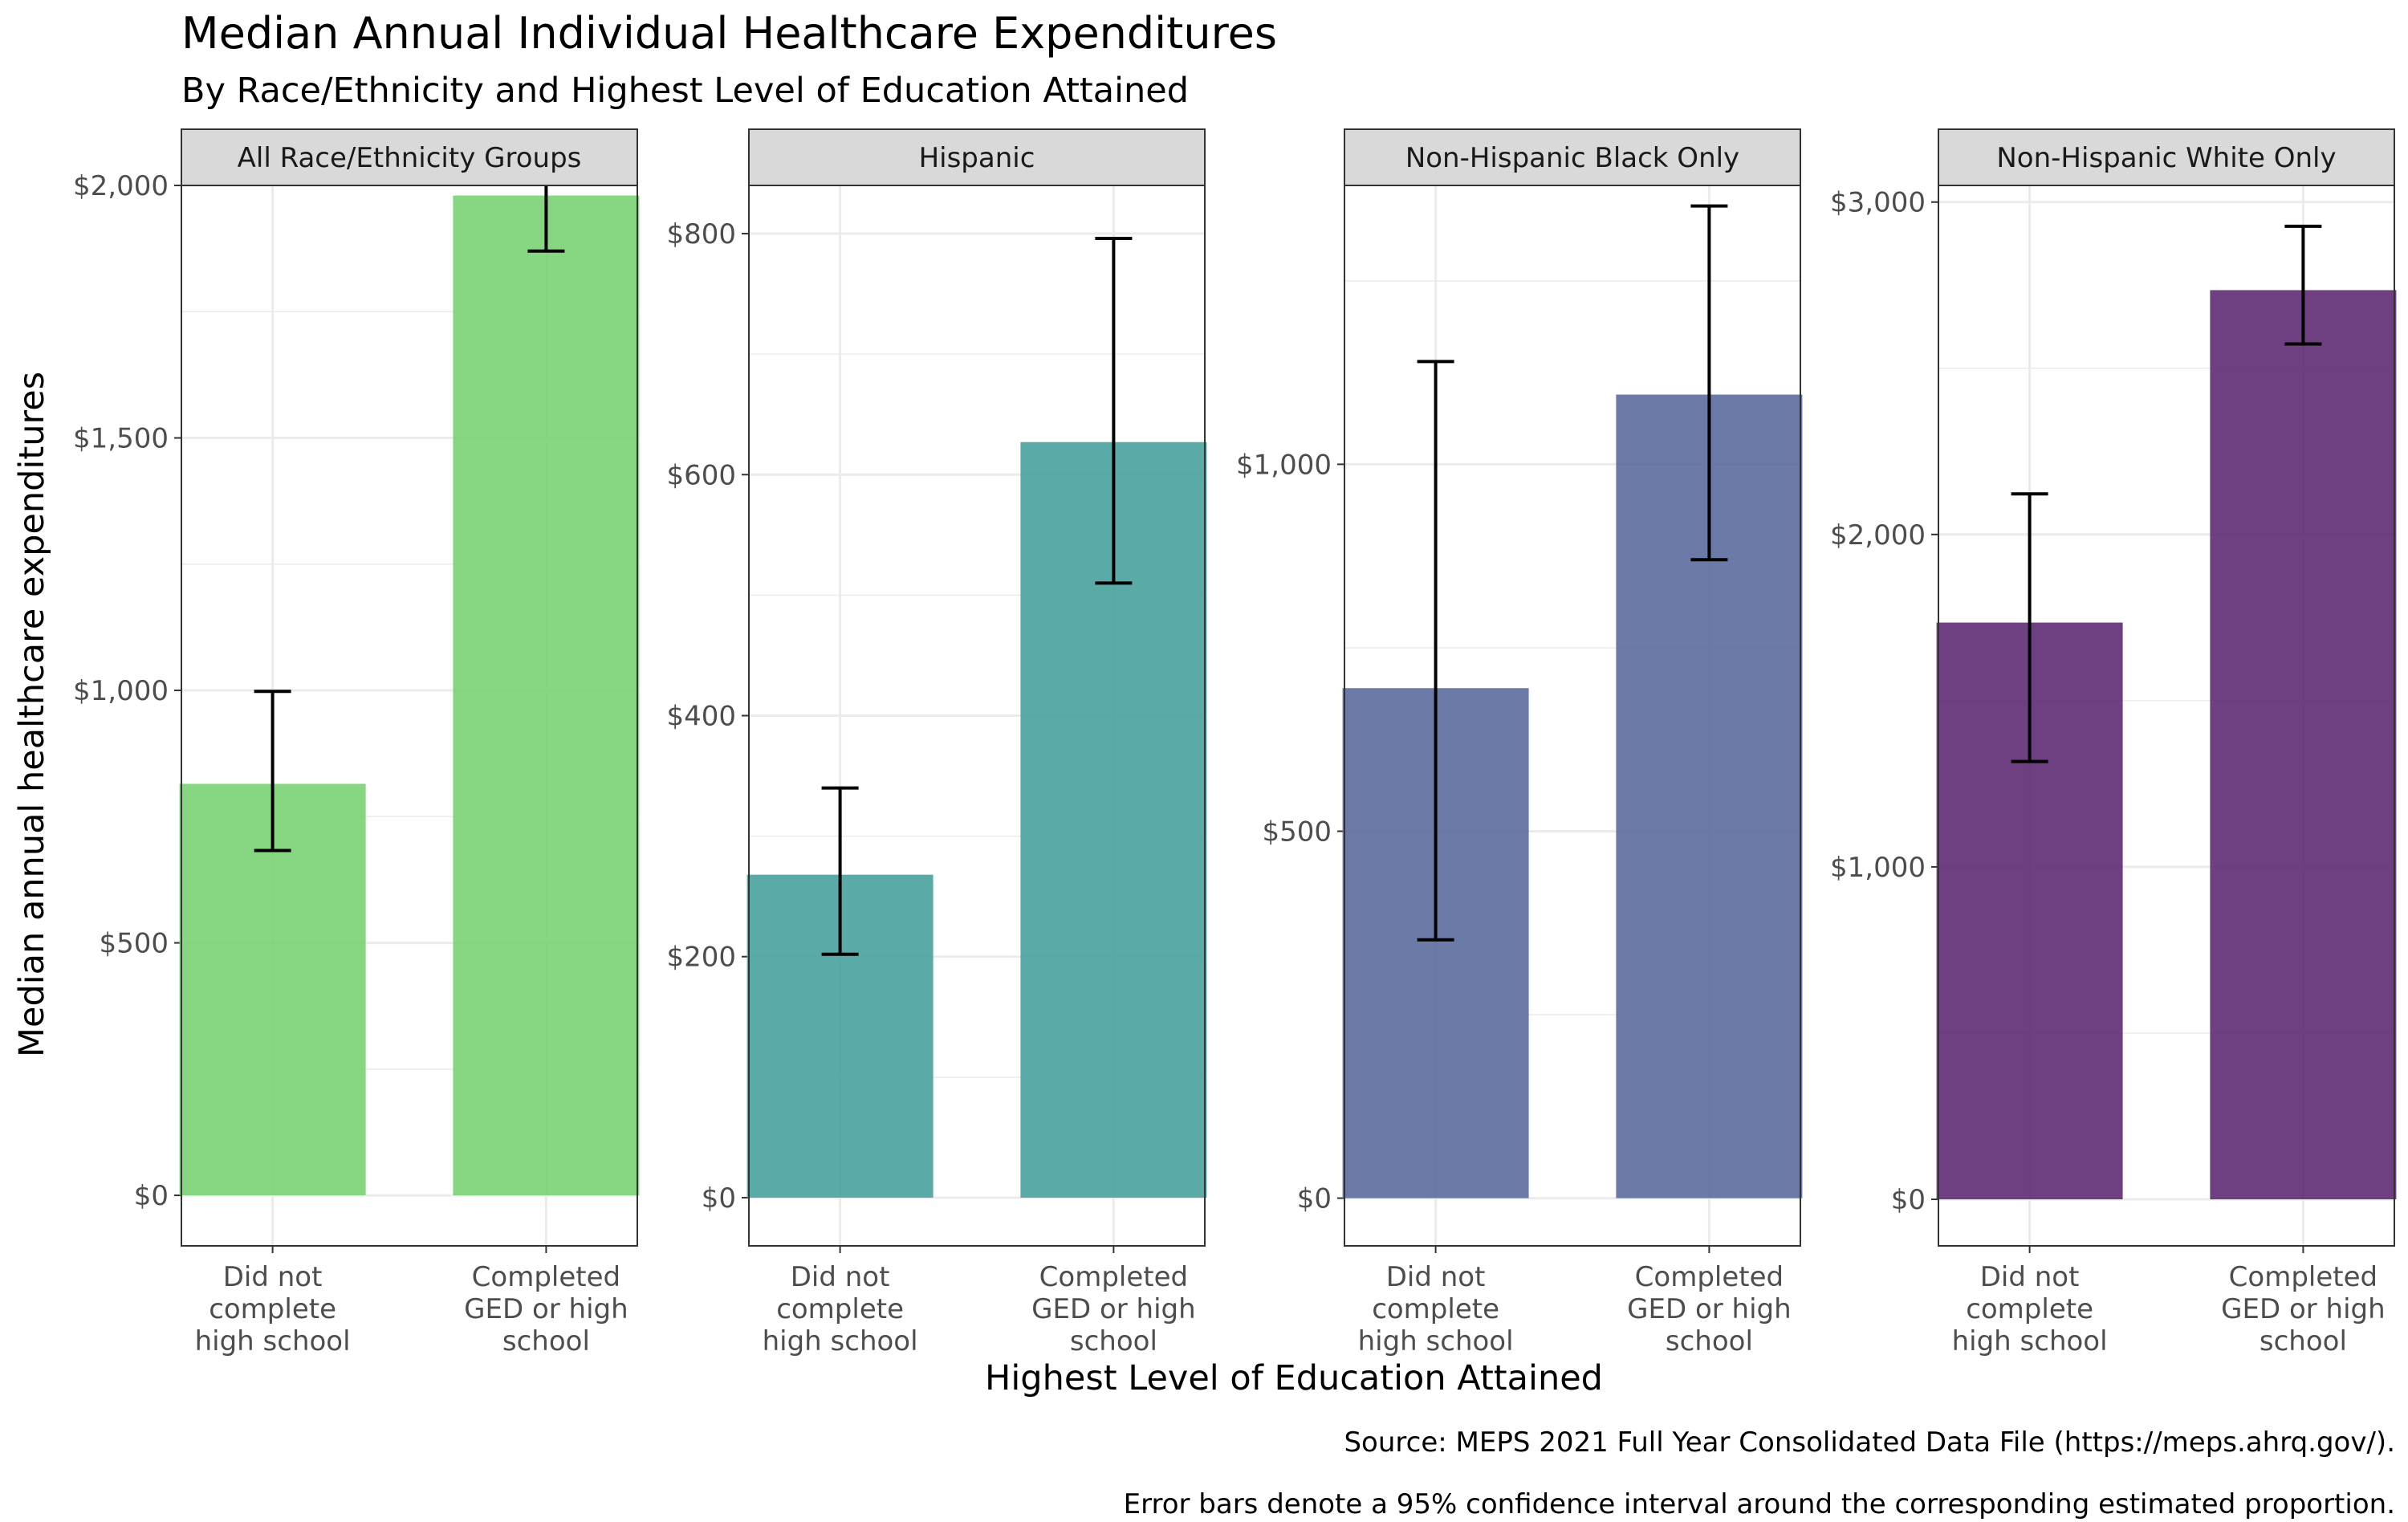  I want to click on facet-strip-label: Hispanic, so click(977, 158).